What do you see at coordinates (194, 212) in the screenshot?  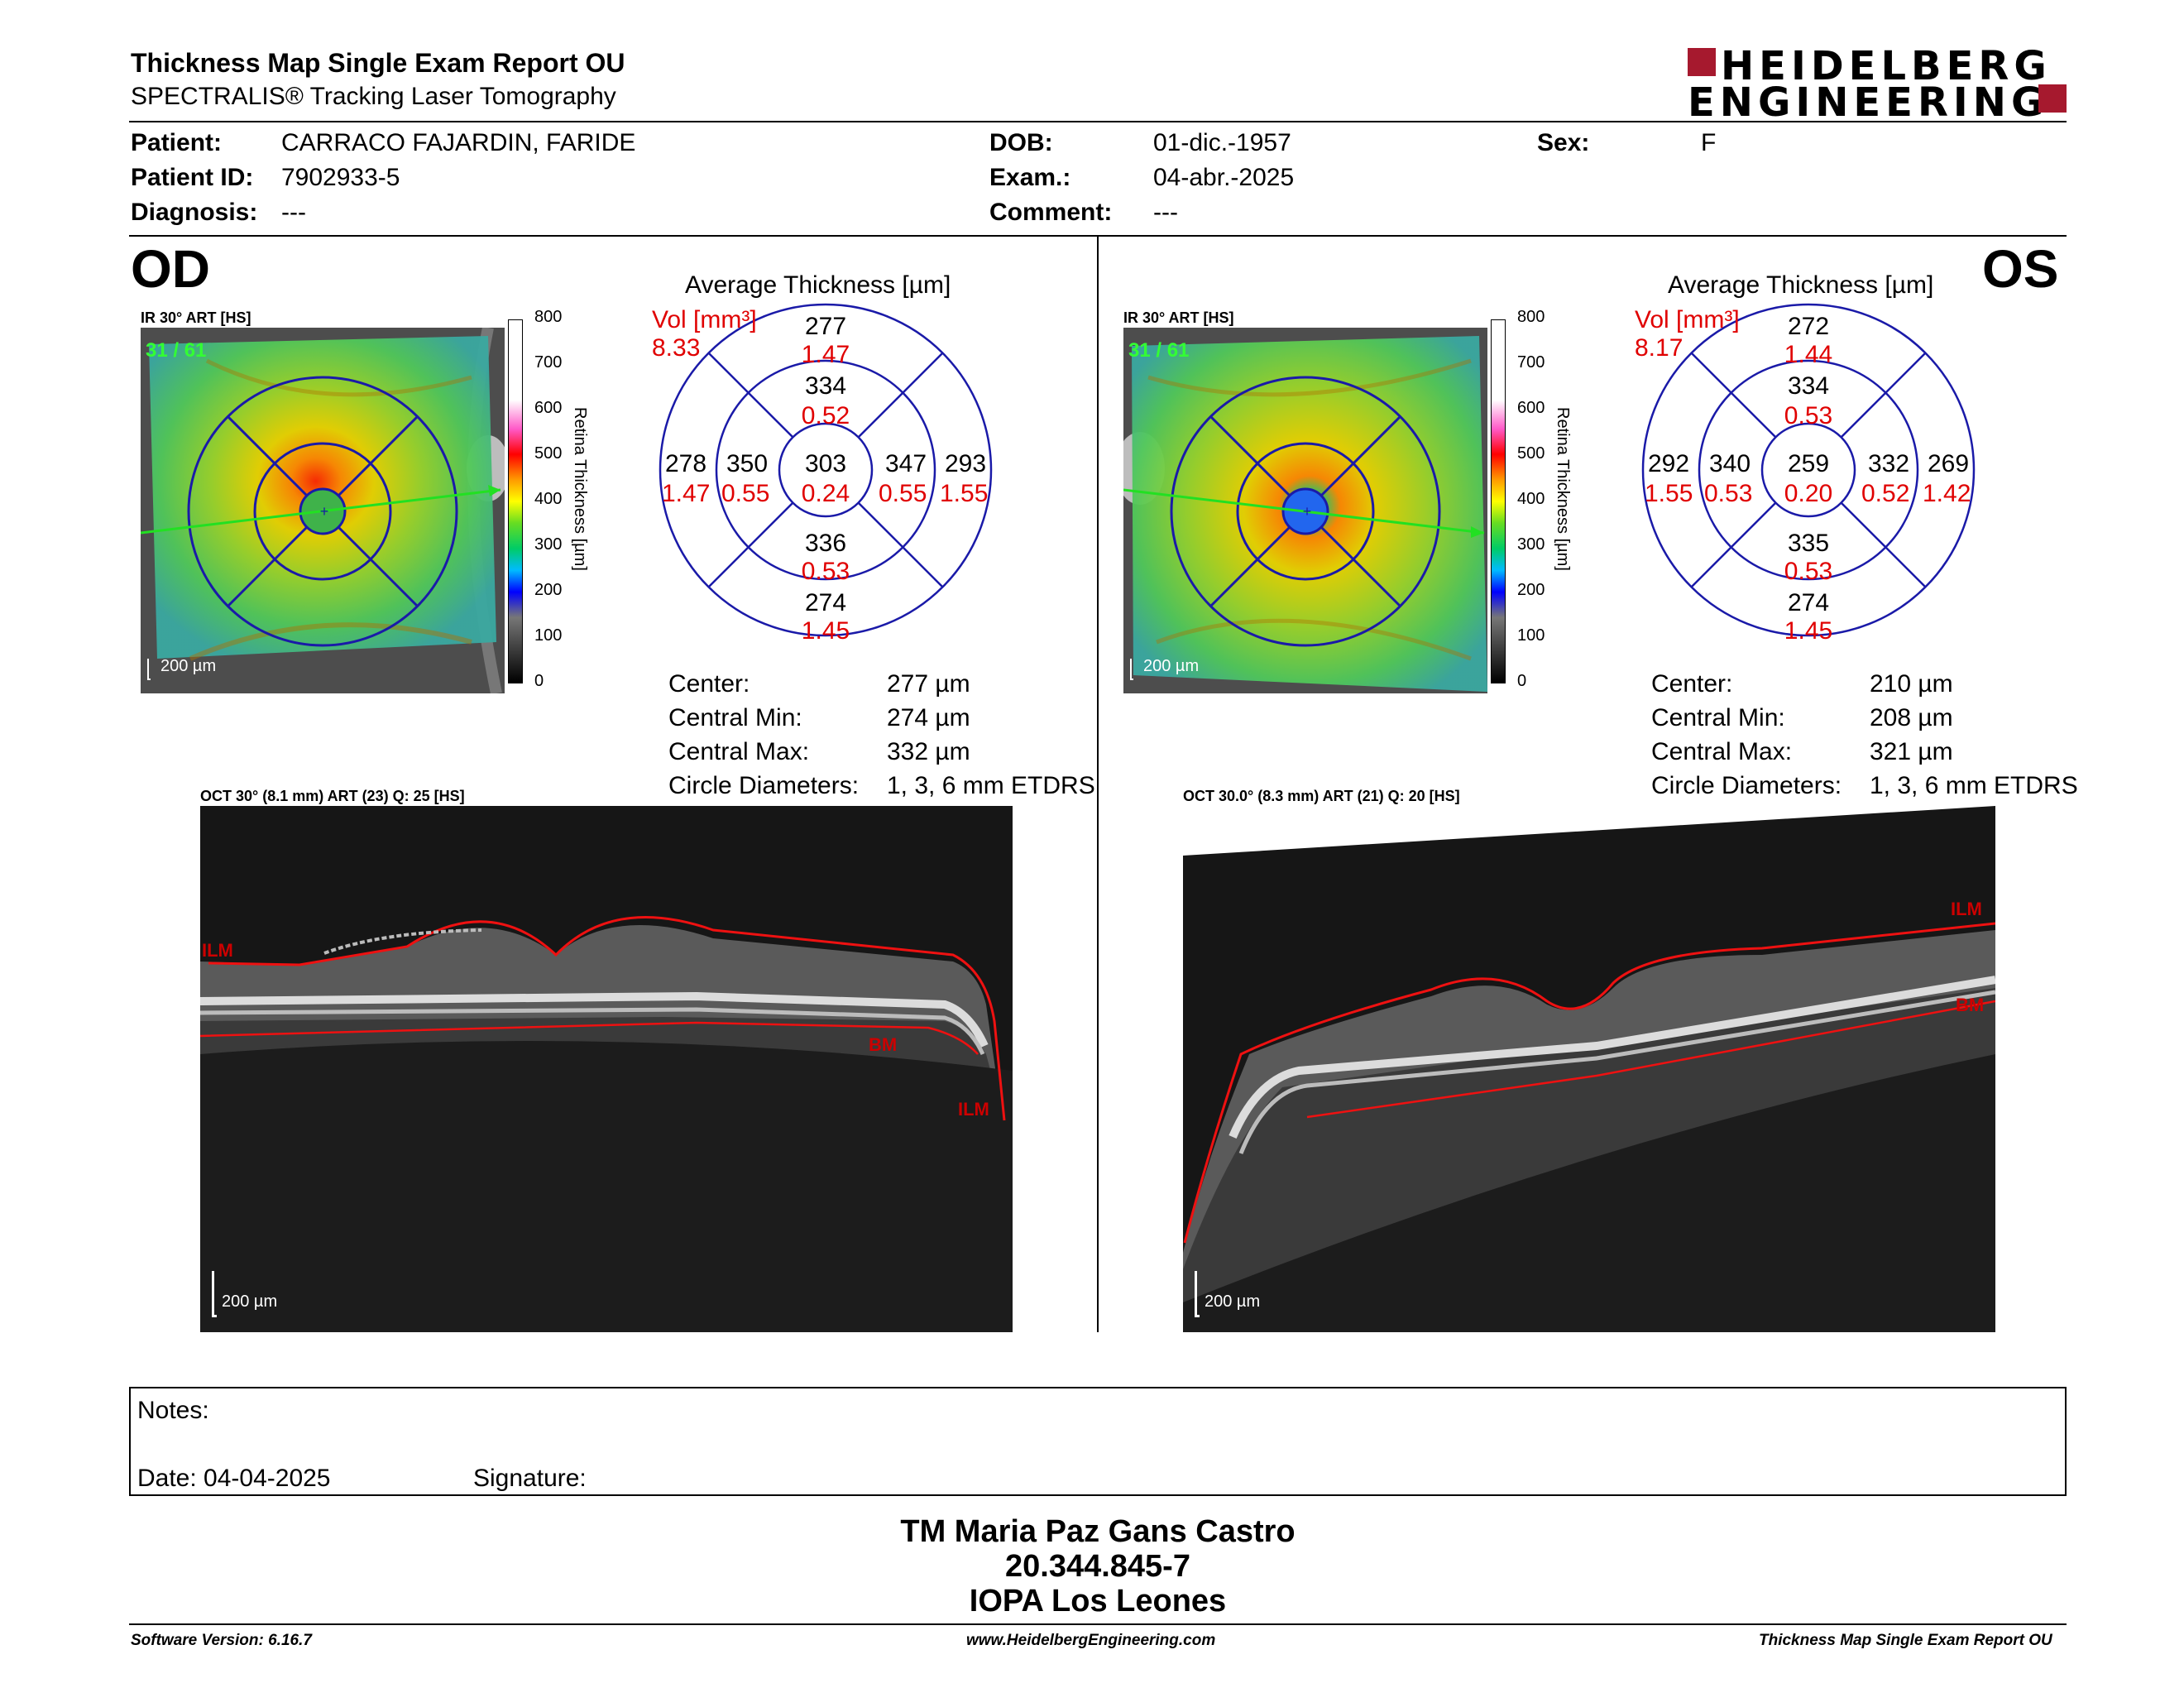 I see `diagnosis-label: Diagnosis:` at bounding box center [194, 212].